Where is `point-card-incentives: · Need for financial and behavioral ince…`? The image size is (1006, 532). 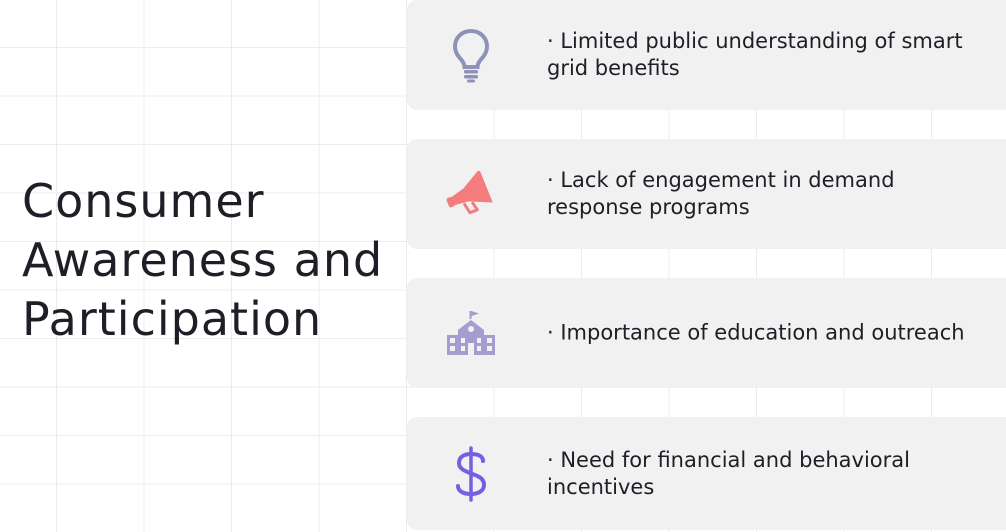 point-card-incentives: · Need for financial and behavioral ince… is located at coordinates (706, 473).